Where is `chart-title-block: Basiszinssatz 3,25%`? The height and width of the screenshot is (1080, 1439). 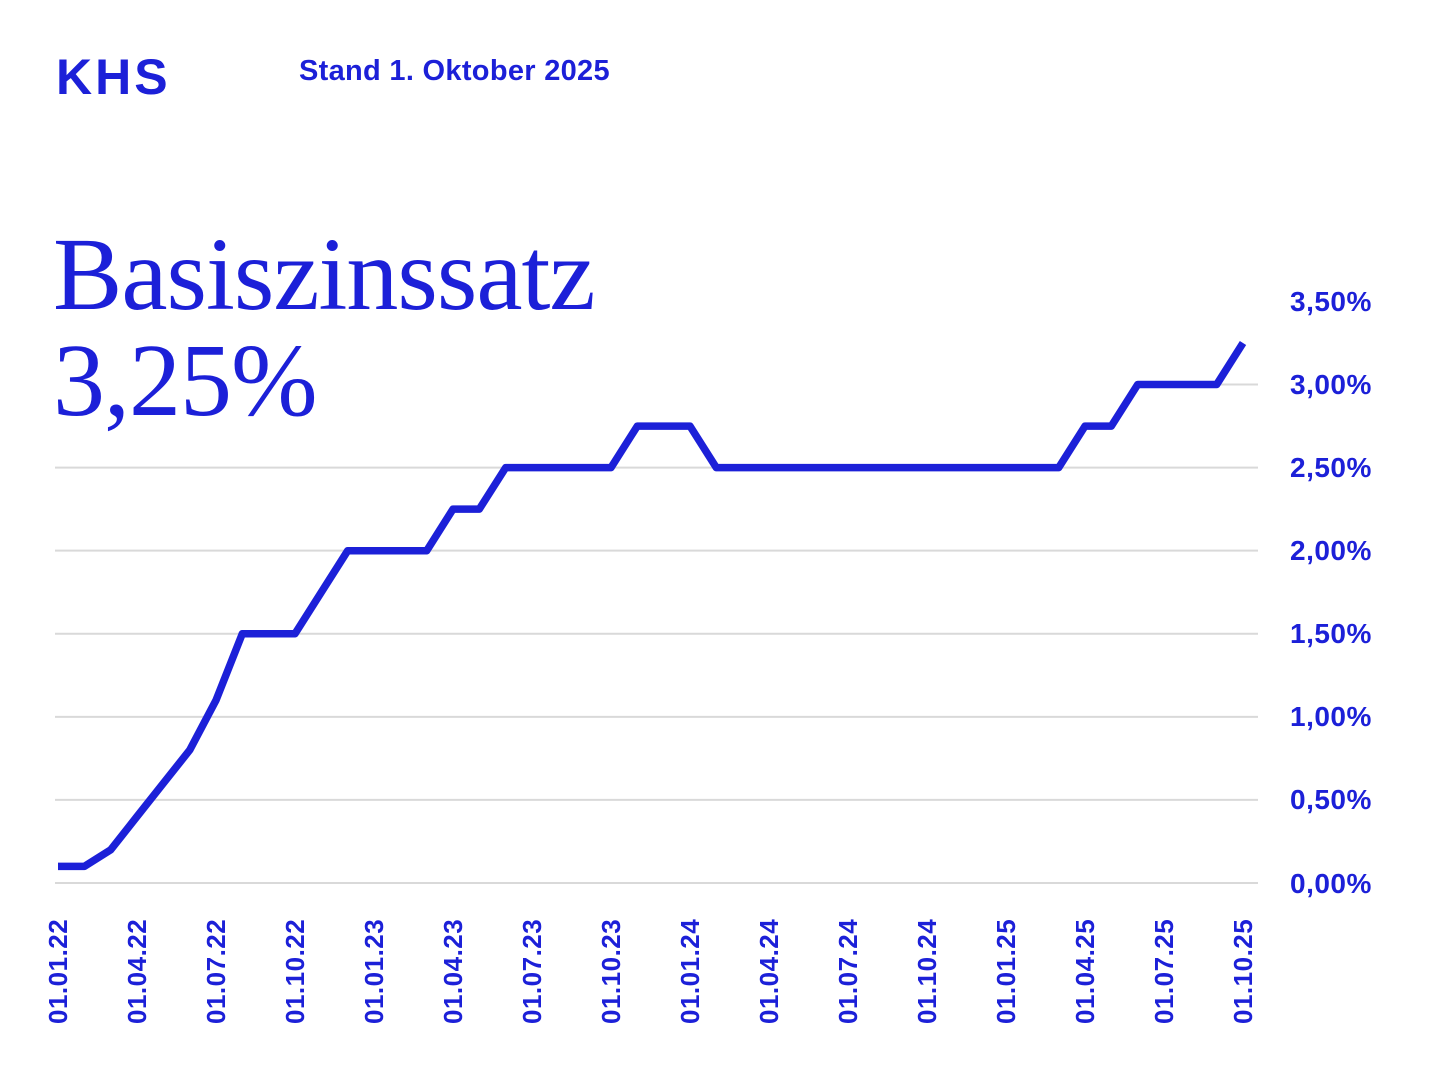 chart-title-block: Basiszinssatz 3,25% is located at coordinates (324, 328).